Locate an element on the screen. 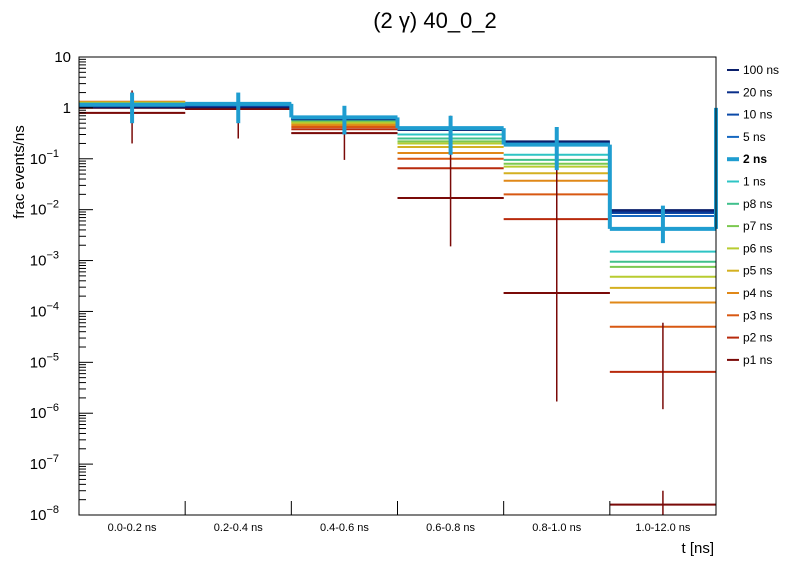 The height and width of the screenshot is (572, 796). legend-label: p6 ns is located at coordinates (757, 248).